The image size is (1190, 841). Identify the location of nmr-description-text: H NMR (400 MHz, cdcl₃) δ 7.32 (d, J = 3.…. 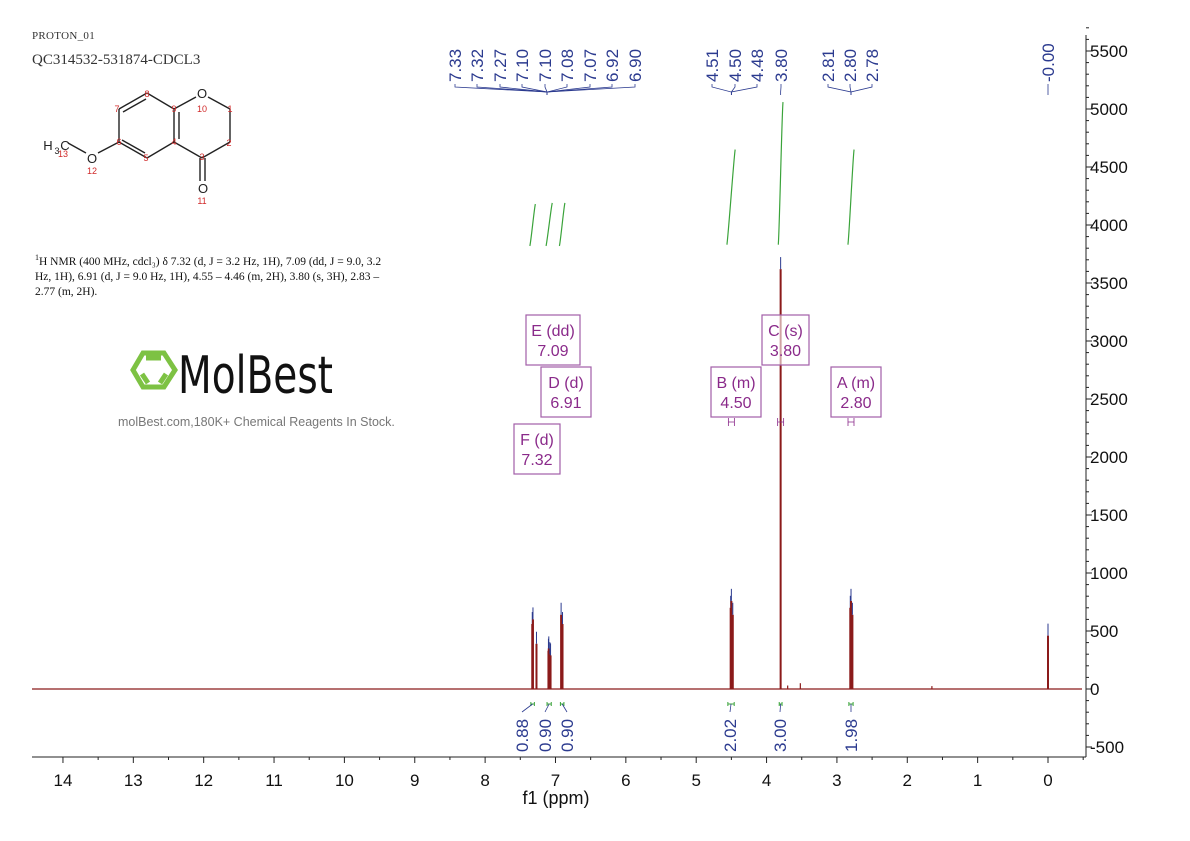
(208, 276).